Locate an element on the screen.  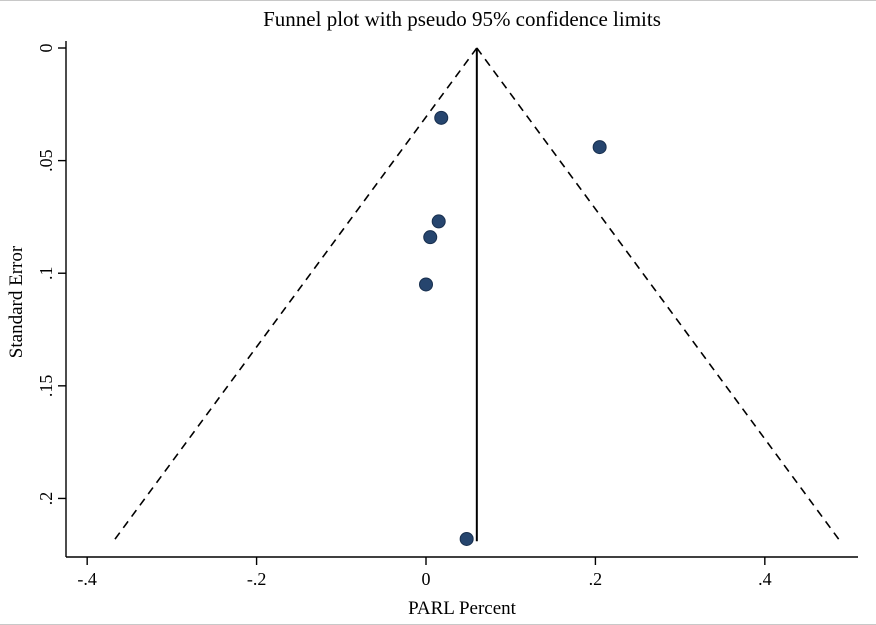
y-axis-label: Standard Error is located at coordinates (16, 301).